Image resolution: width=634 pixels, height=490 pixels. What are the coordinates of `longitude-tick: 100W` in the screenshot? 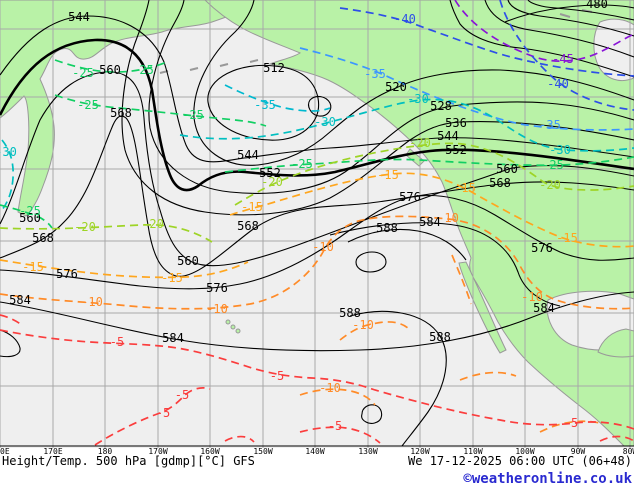 It's located at (525, 451).